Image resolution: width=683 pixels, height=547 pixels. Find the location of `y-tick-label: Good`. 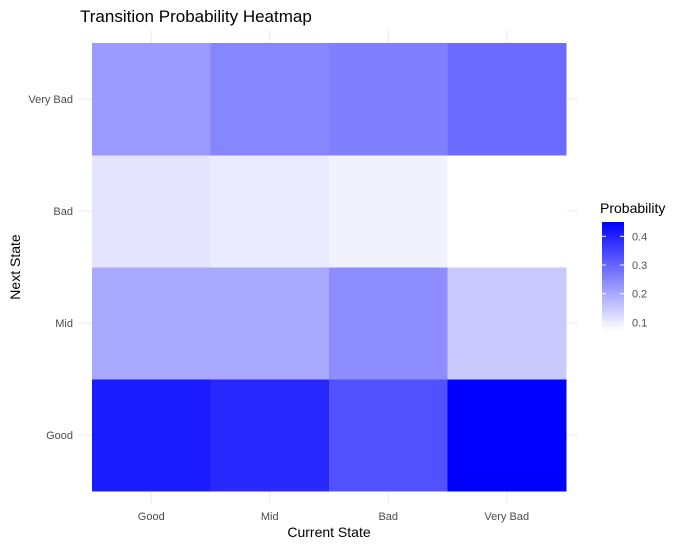

y-tick-label: Good is located at coordinates (59, 436).